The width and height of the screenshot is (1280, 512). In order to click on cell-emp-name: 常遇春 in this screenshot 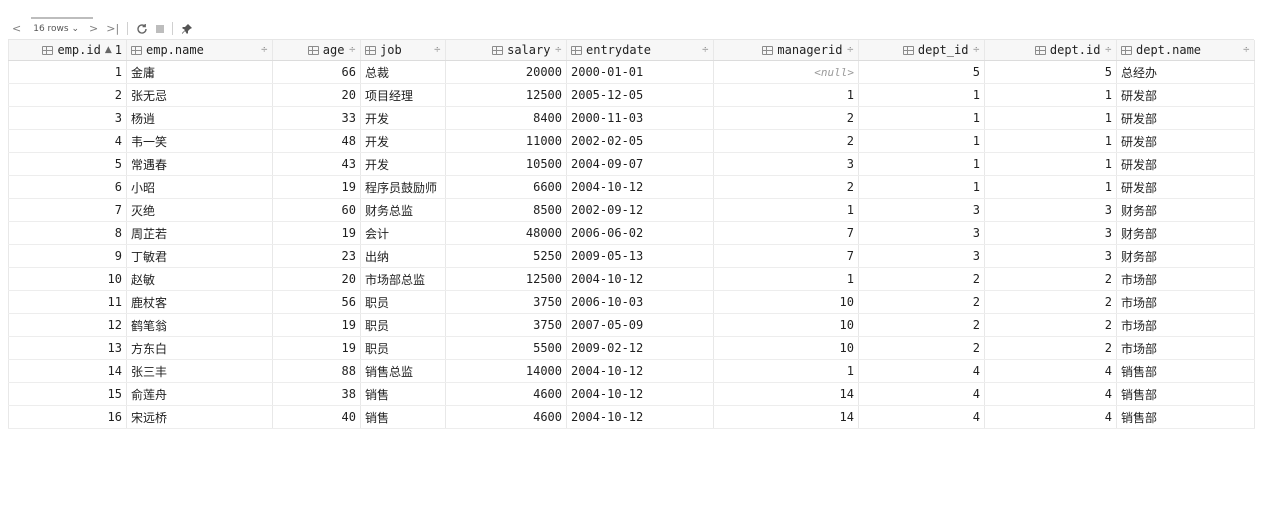, I will do `click(199, 164)`.